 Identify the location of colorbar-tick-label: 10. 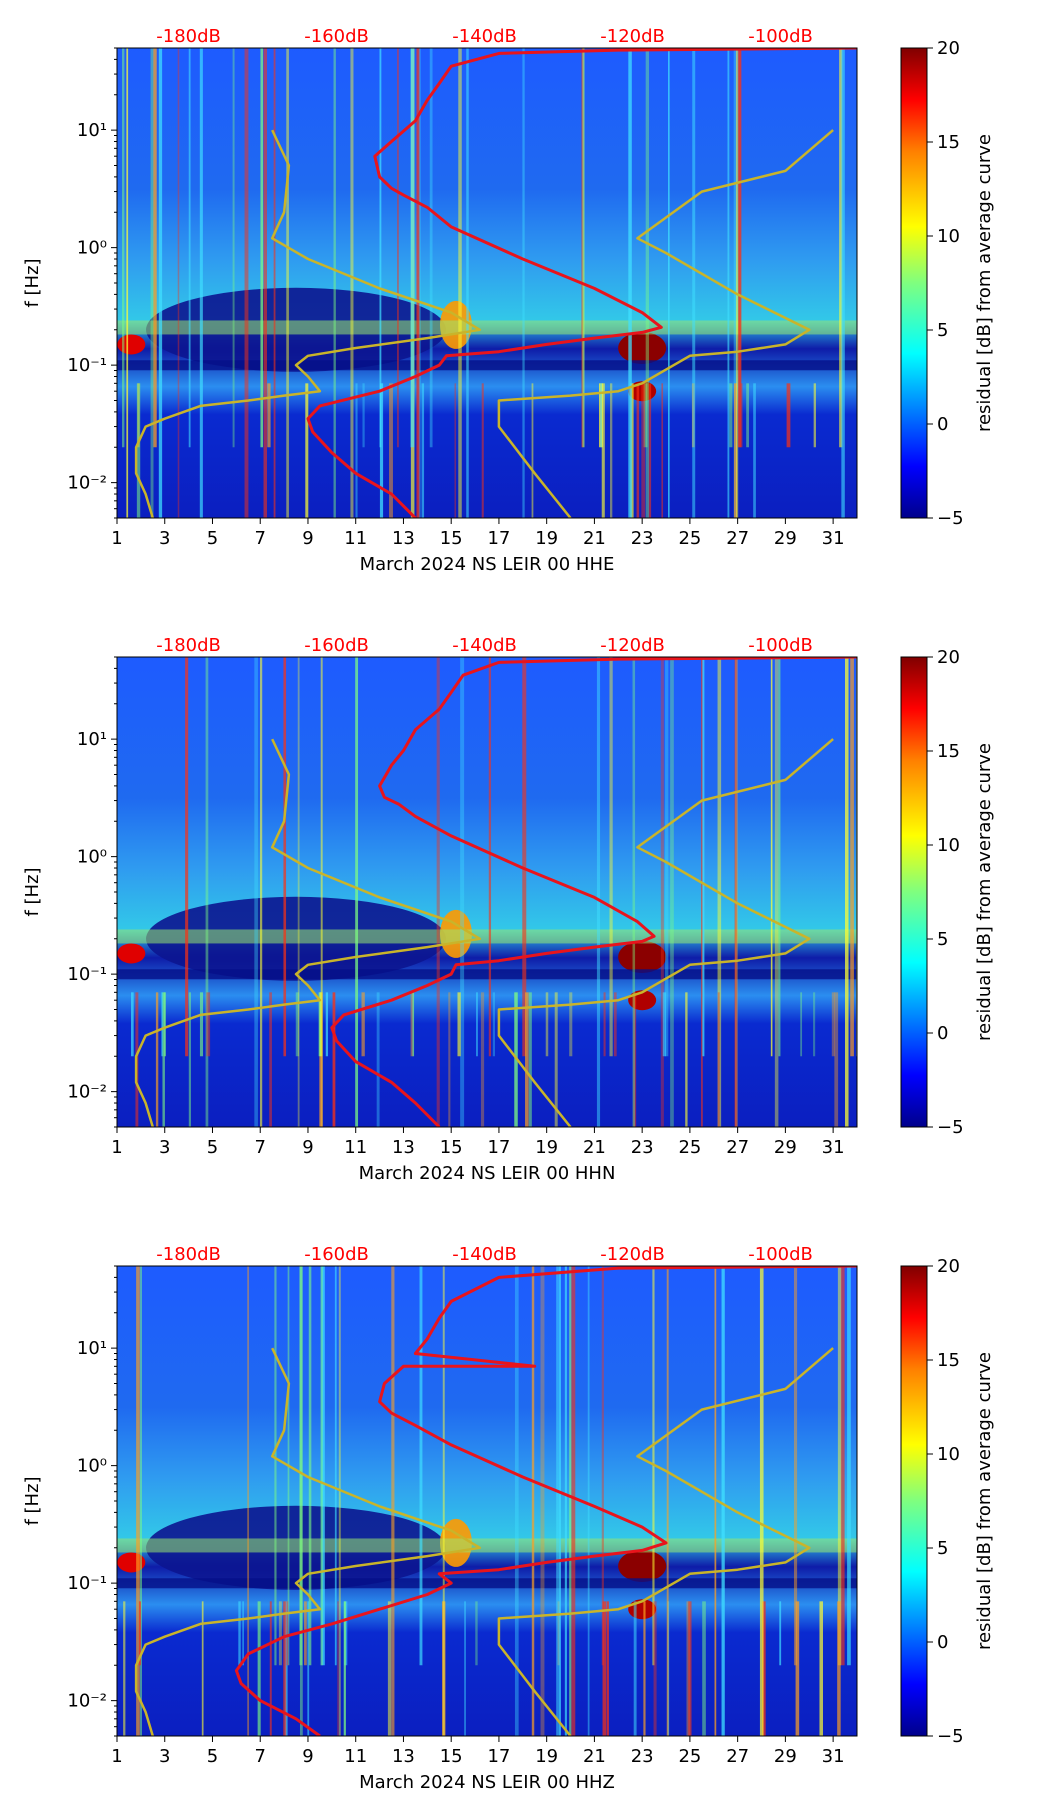
(948, 845).